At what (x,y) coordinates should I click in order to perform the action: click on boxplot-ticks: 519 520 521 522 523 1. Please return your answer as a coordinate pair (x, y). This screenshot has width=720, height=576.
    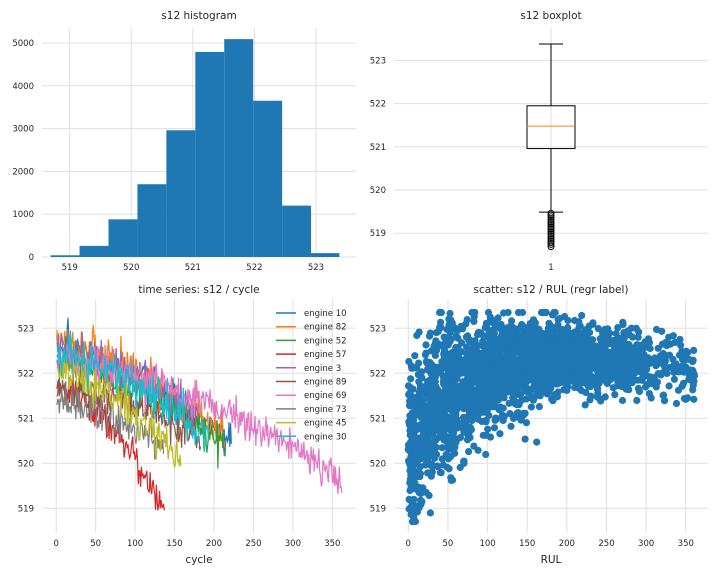
    Looking at the image, I should click on (462, 164).